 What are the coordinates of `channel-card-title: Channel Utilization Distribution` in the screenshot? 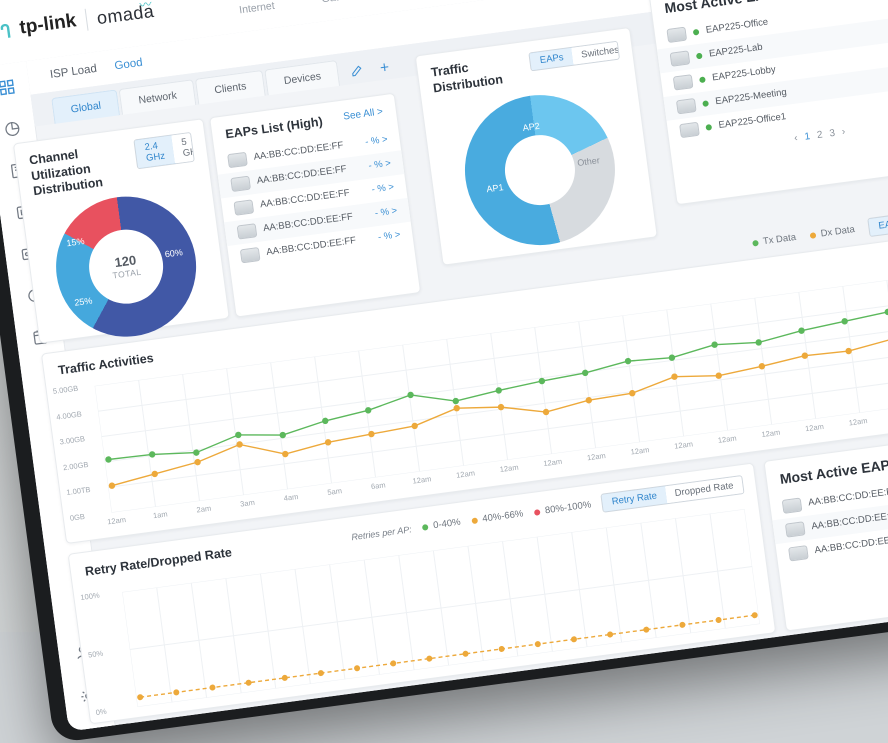 It's located at (83, 170).